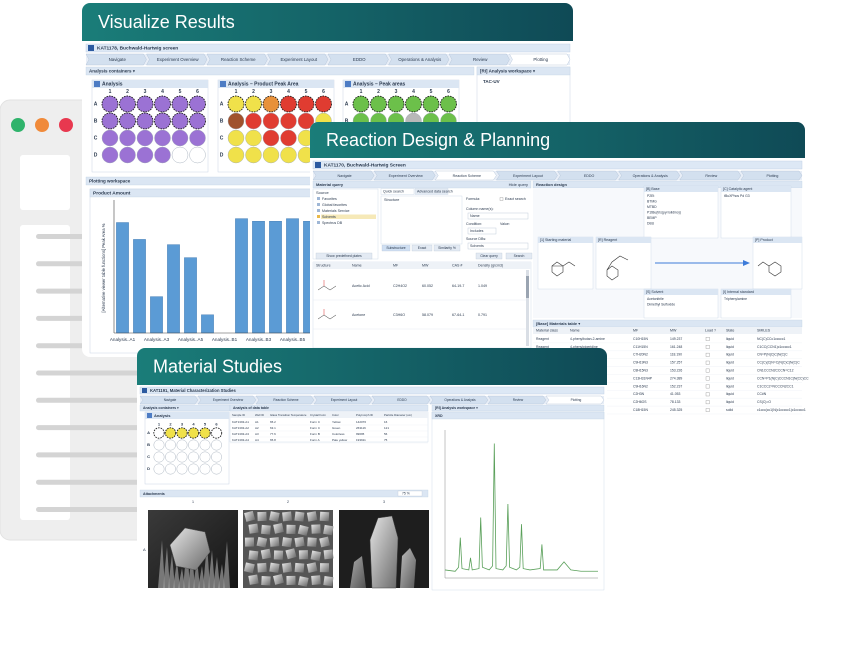 Image resolution: width=842 pixels, height=653 pixels. Describe the element at coordinates (400, 286) in the screenshot. I see `table-cell: C2H4O2` at that location.